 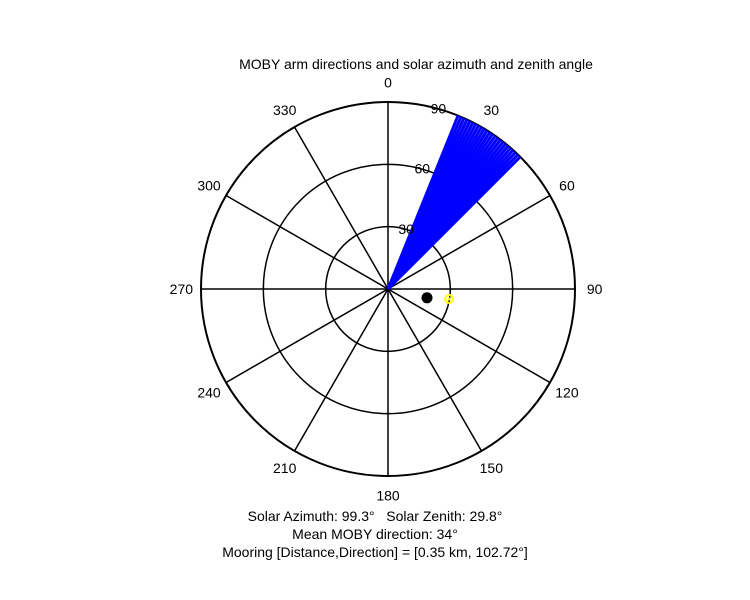 I want to click on sun-marker, so click(x=449, y=299).